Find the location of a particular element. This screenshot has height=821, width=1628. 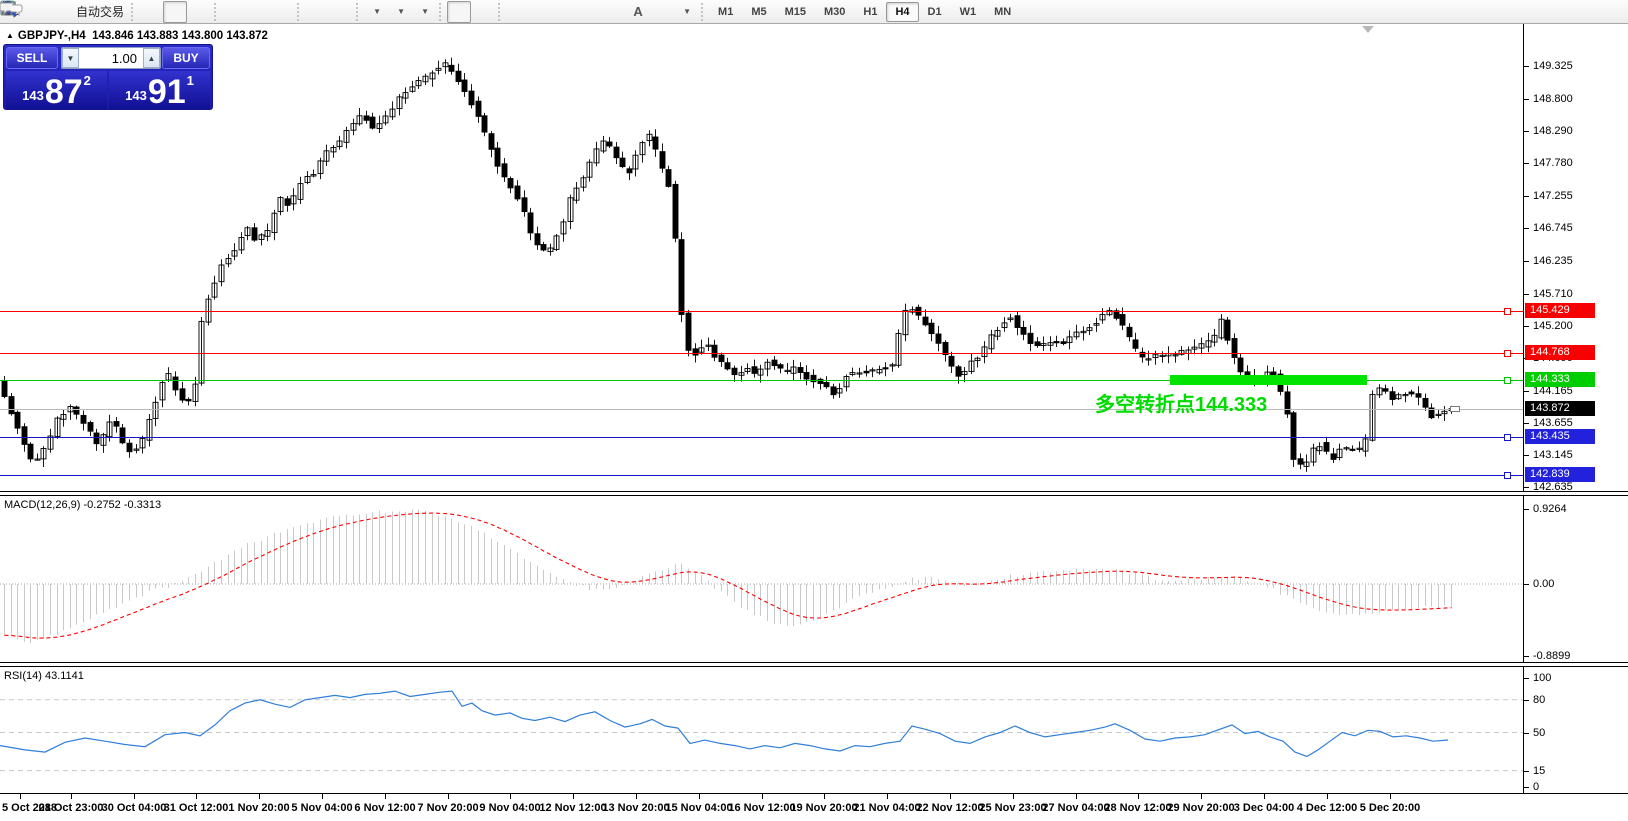

periods-button: ▼ is located at coordinates (206, 11).